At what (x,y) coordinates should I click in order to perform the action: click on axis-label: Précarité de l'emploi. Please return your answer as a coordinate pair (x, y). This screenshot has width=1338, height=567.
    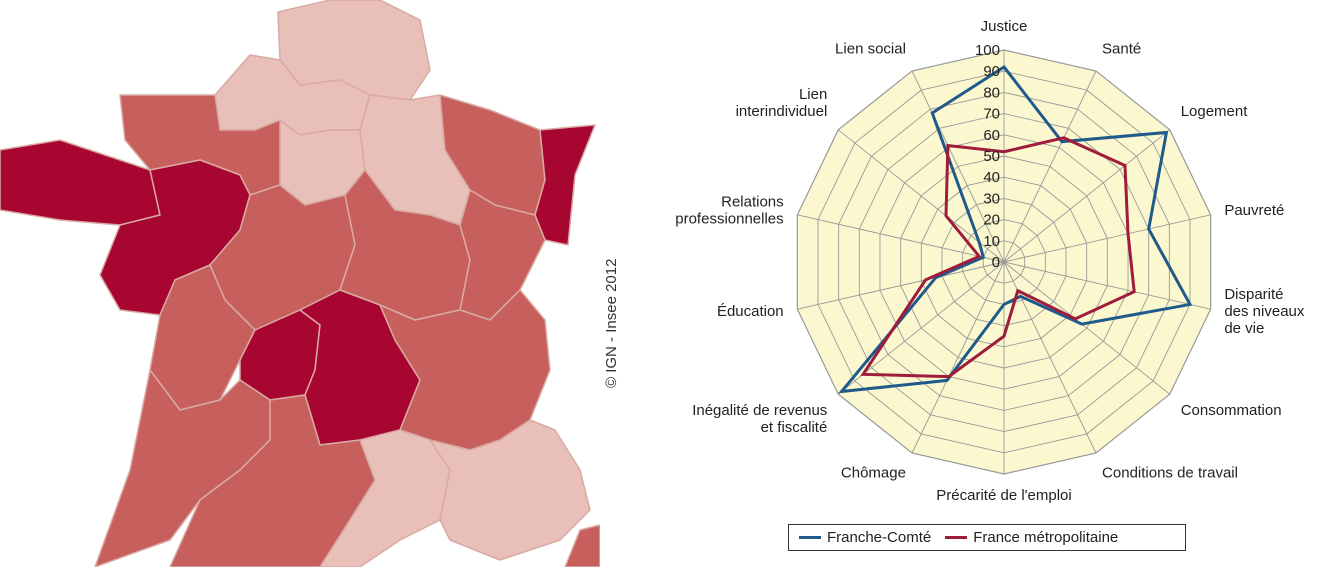
    Looking at the image, I should click on (1003, 495).